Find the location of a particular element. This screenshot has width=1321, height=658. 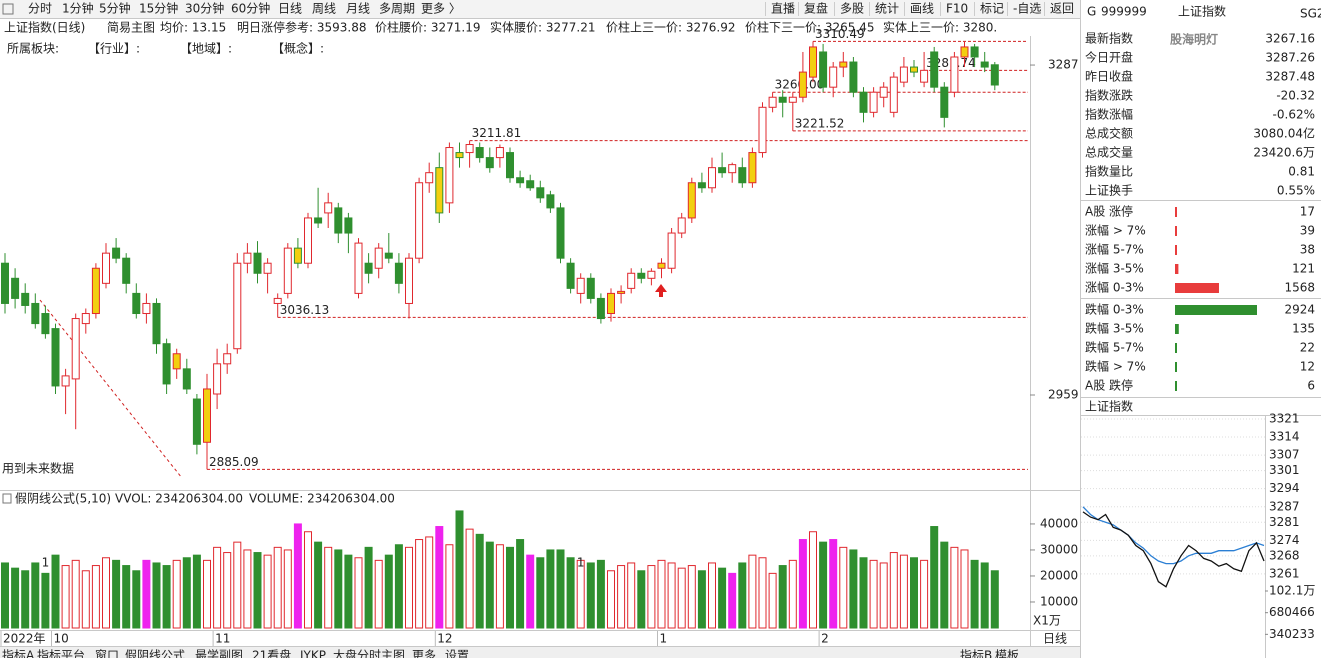

period-tab: 15分钟 is located at coordinates (158, 8).